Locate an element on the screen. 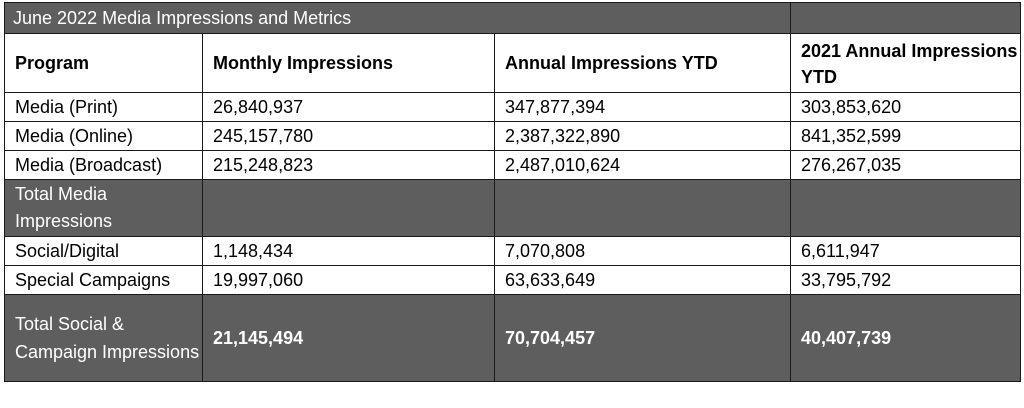  total-media-monthly is located at coordinates (348, 208).